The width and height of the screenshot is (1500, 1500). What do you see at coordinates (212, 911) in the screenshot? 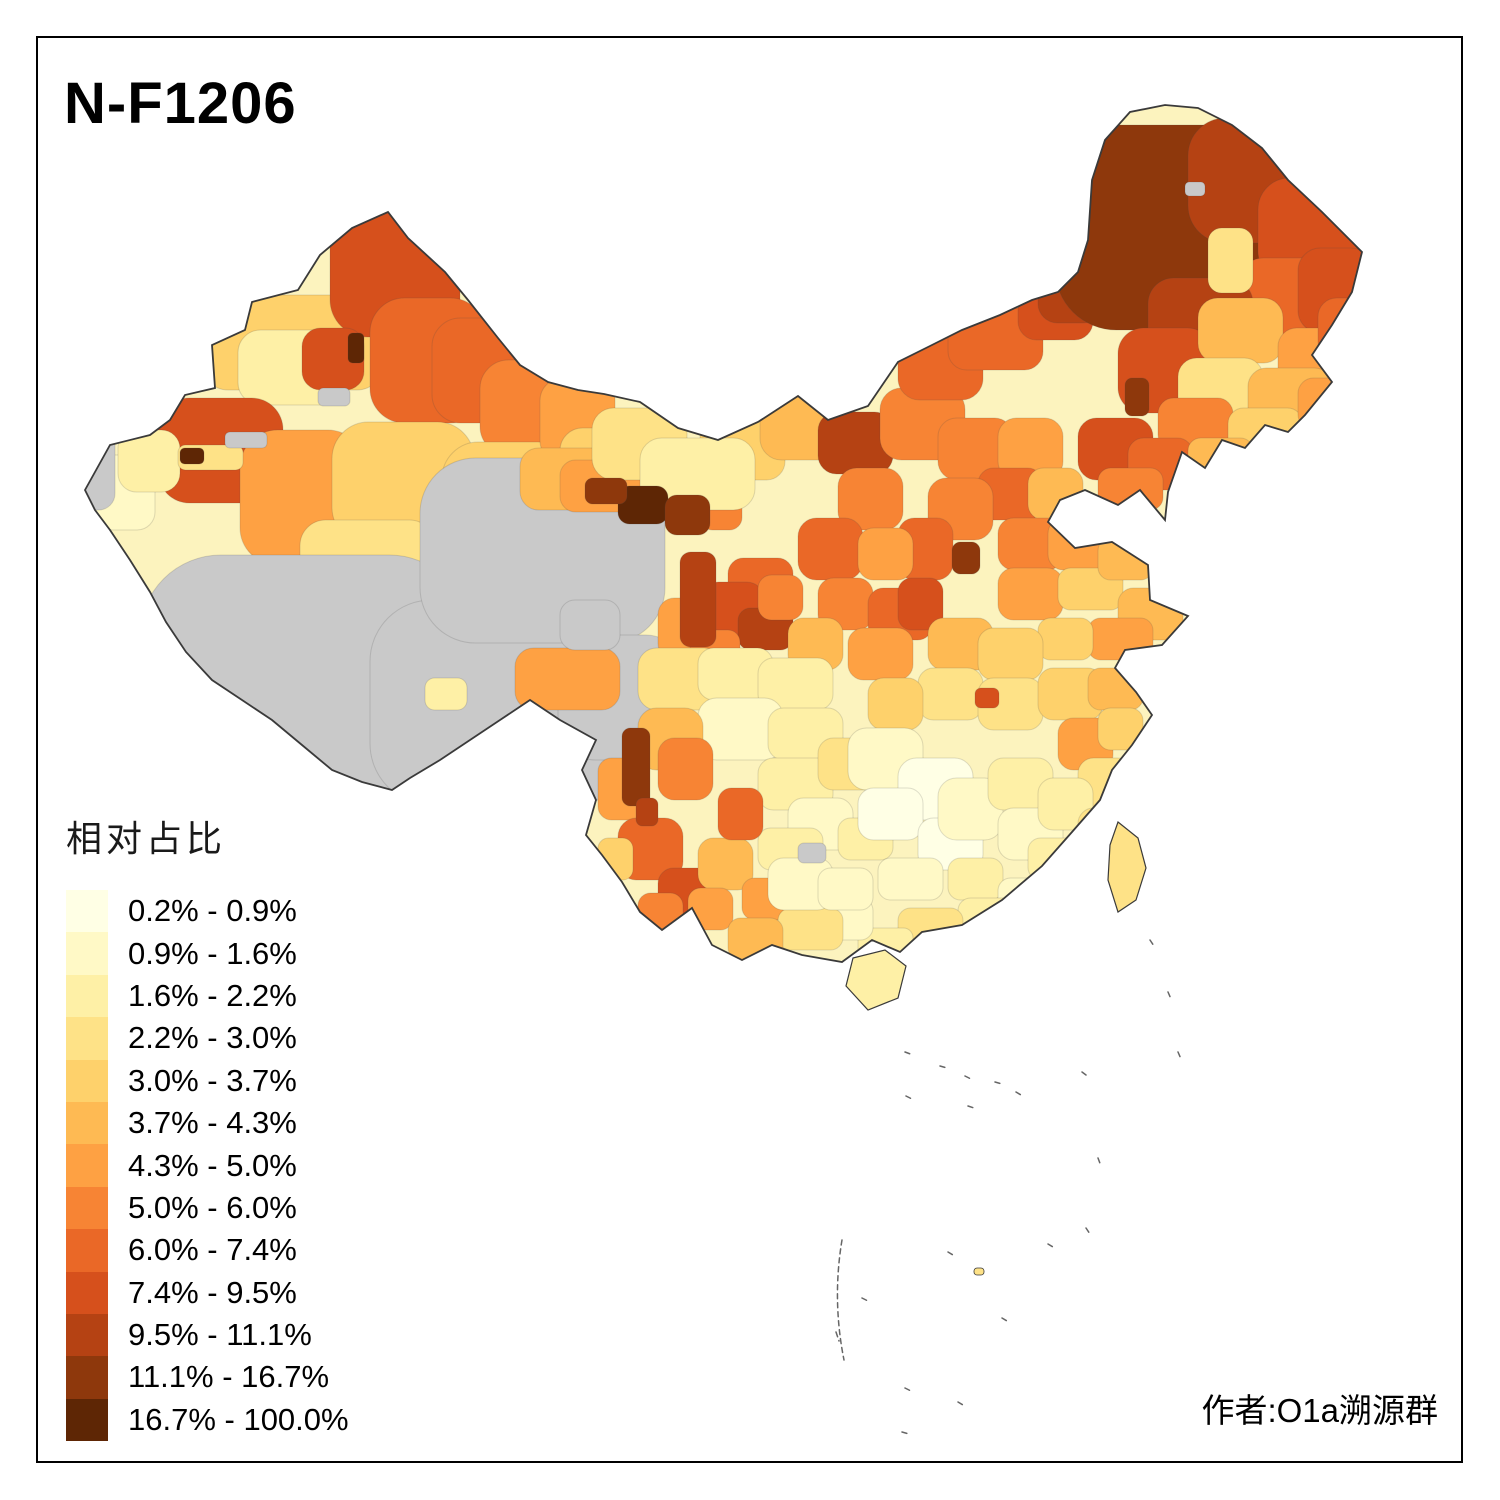
I see `legend-label: 0.2% - 0.9%` at bounding box center [212, 911].